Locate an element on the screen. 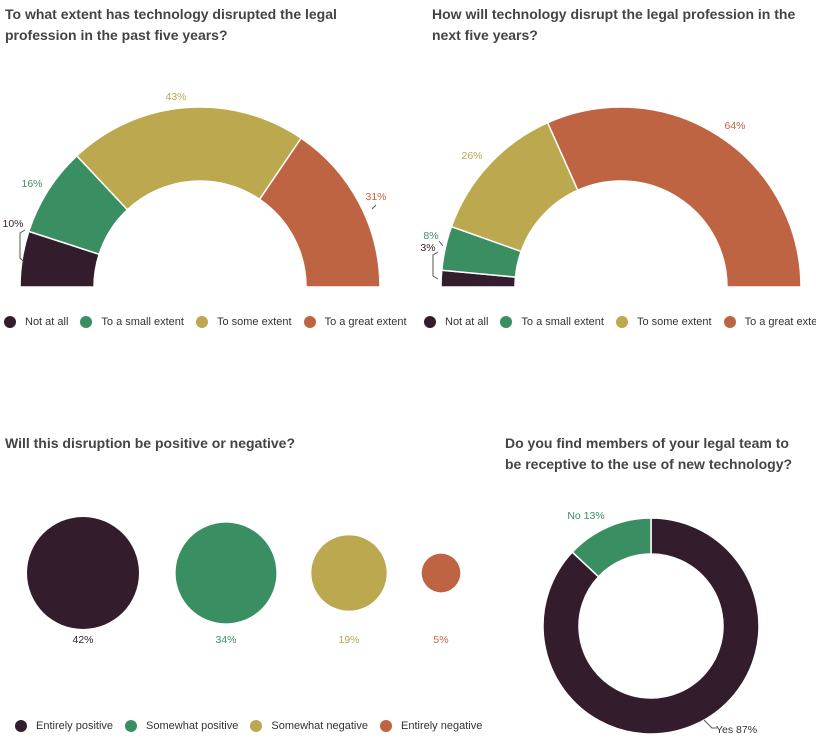  chart-1-legend-label-0: Not at all is located at coordinates (47, 322).